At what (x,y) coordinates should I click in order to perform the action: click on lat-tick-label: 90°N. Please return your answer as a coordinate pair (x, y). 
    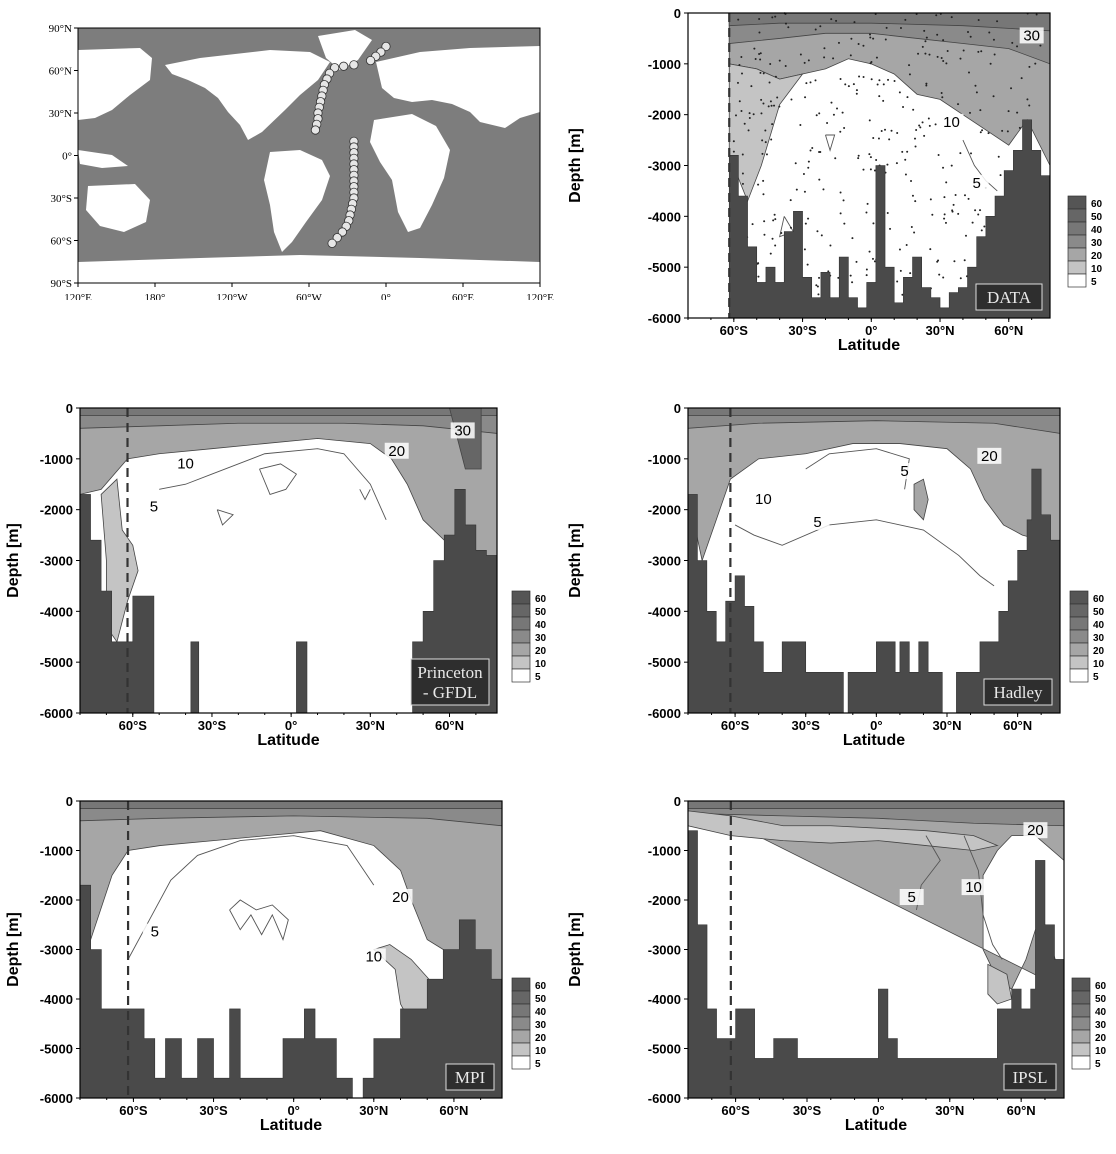
    Looking at the image, I should click on (60, 29).